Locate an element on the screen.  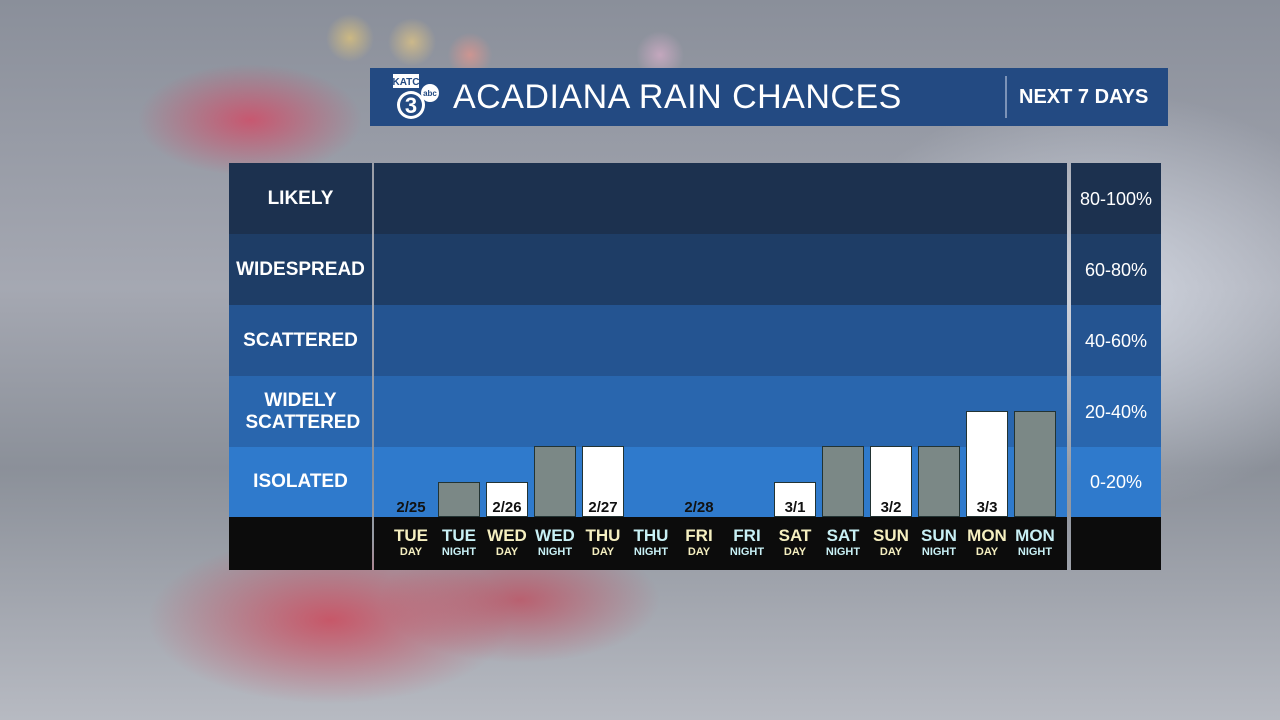
bar-wed-day is located at coordinates (507, 499).